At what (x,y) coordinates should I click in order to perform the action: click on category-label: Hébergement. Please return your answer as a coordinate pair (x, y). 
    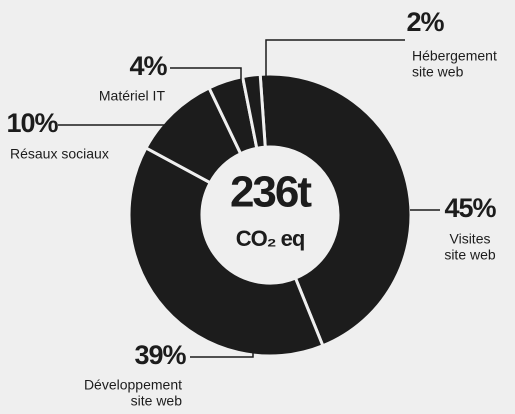
    Looking at the image, I should click on (454, 56).